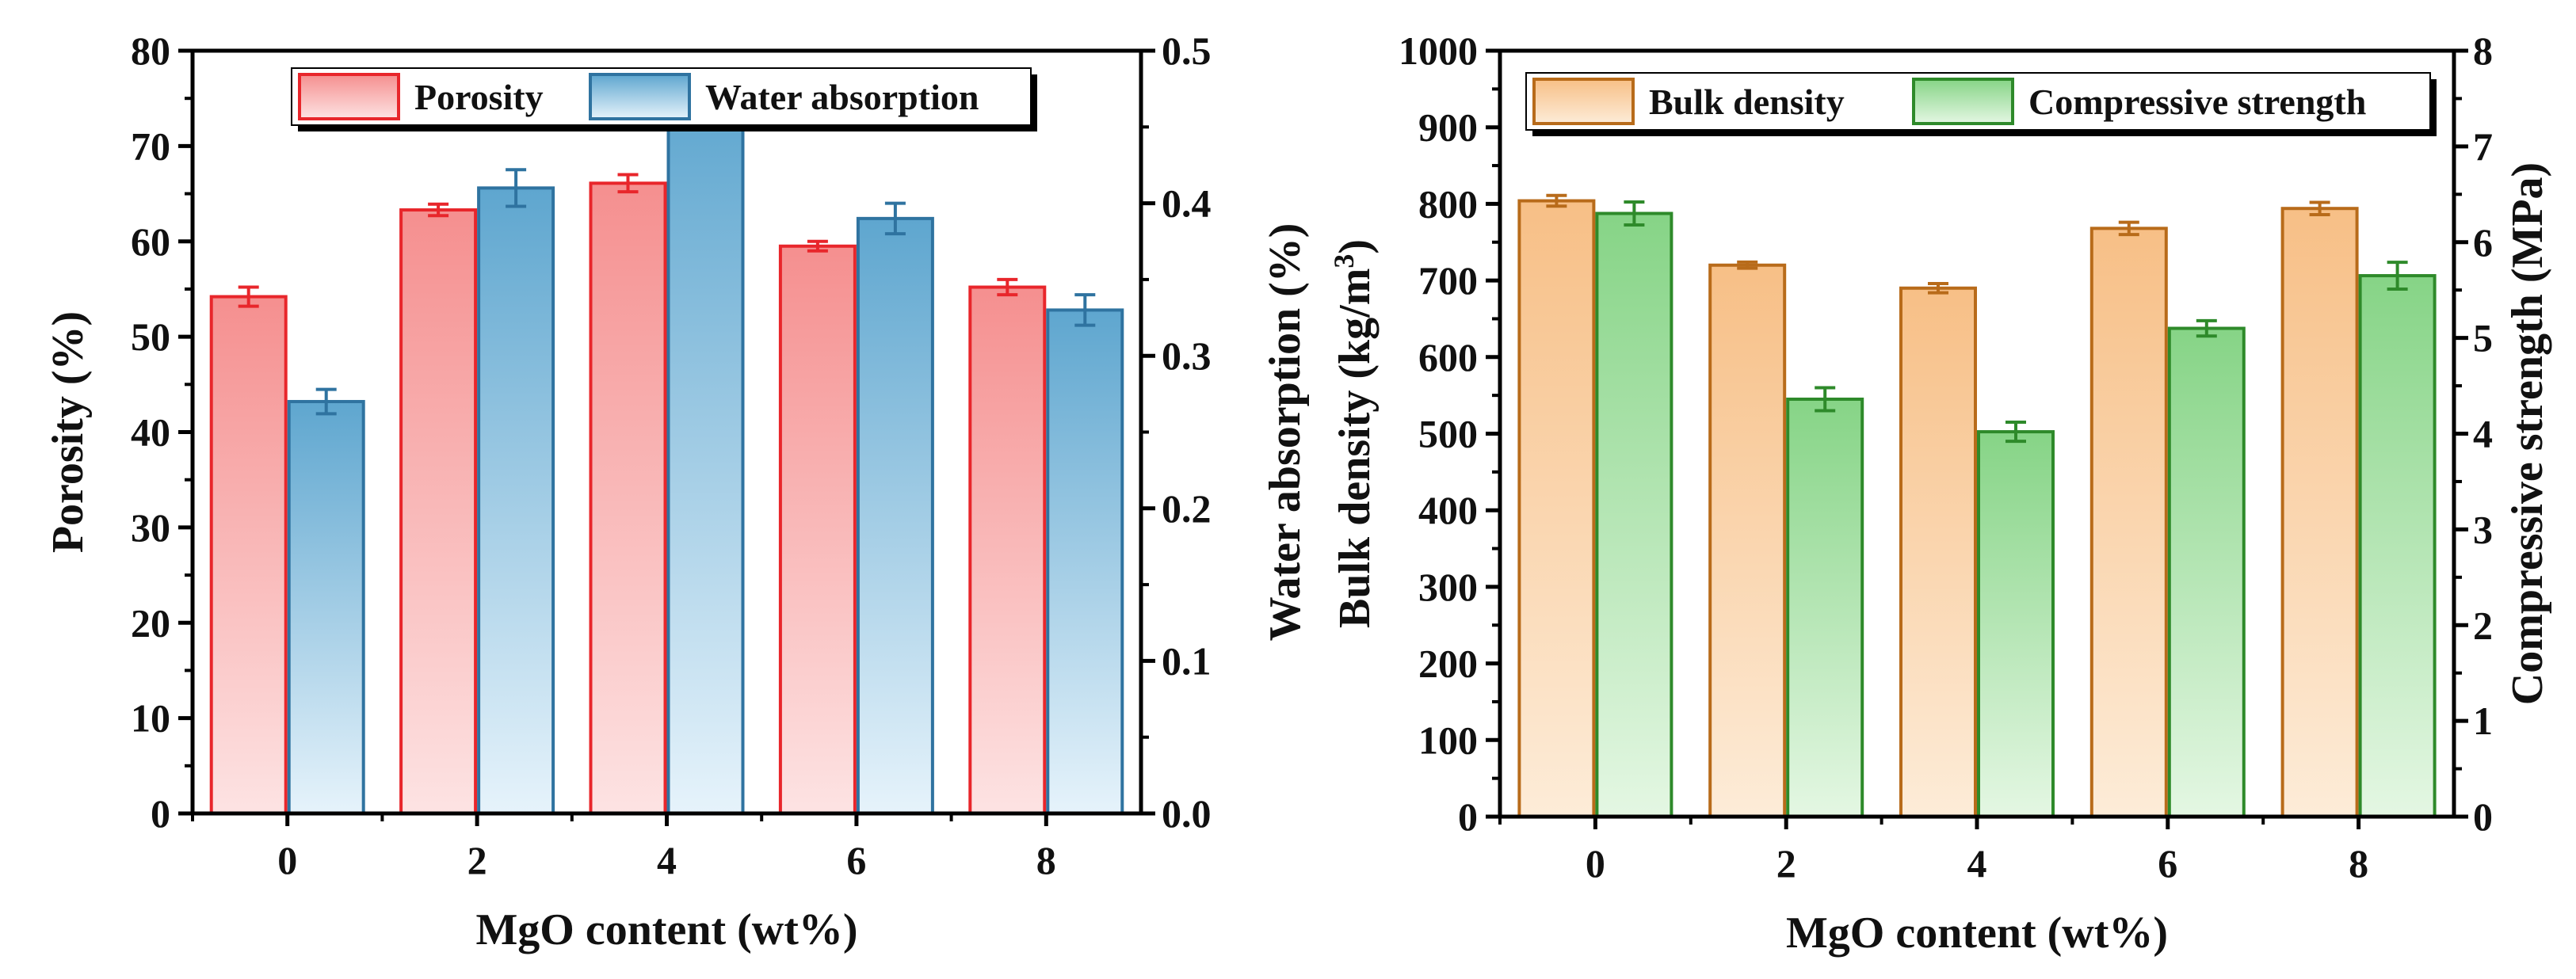 The width and height of the screenshot is (2576, 979). What do you see at coordinates (2483, 816) in the screenshot?
I see `right-tick-label: 0` at bounding box center [2483, 816].